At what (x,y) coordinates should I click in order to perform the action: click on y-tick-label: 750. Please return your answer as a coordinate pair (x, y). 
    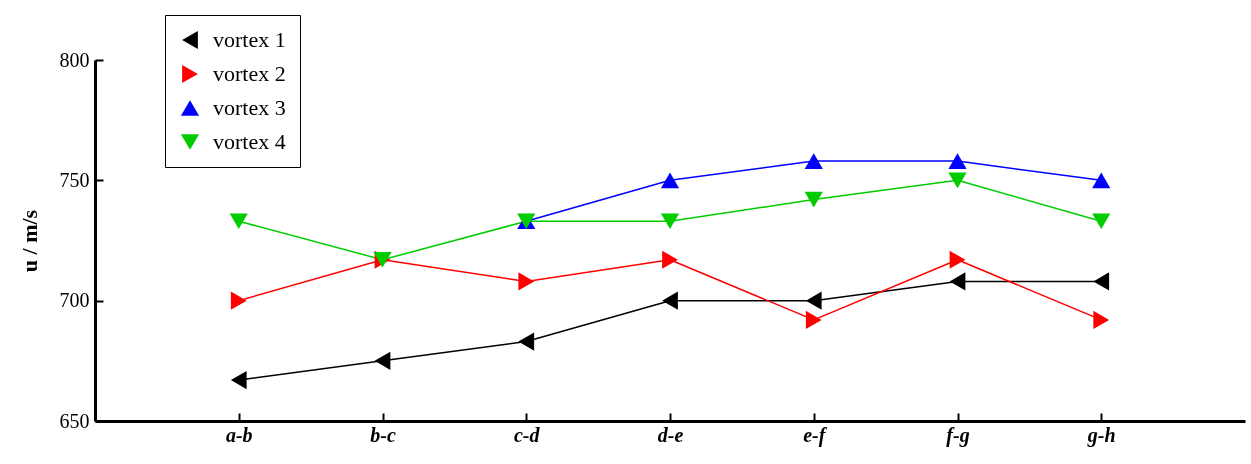
    Looking at the image, I should click on (74, 179).